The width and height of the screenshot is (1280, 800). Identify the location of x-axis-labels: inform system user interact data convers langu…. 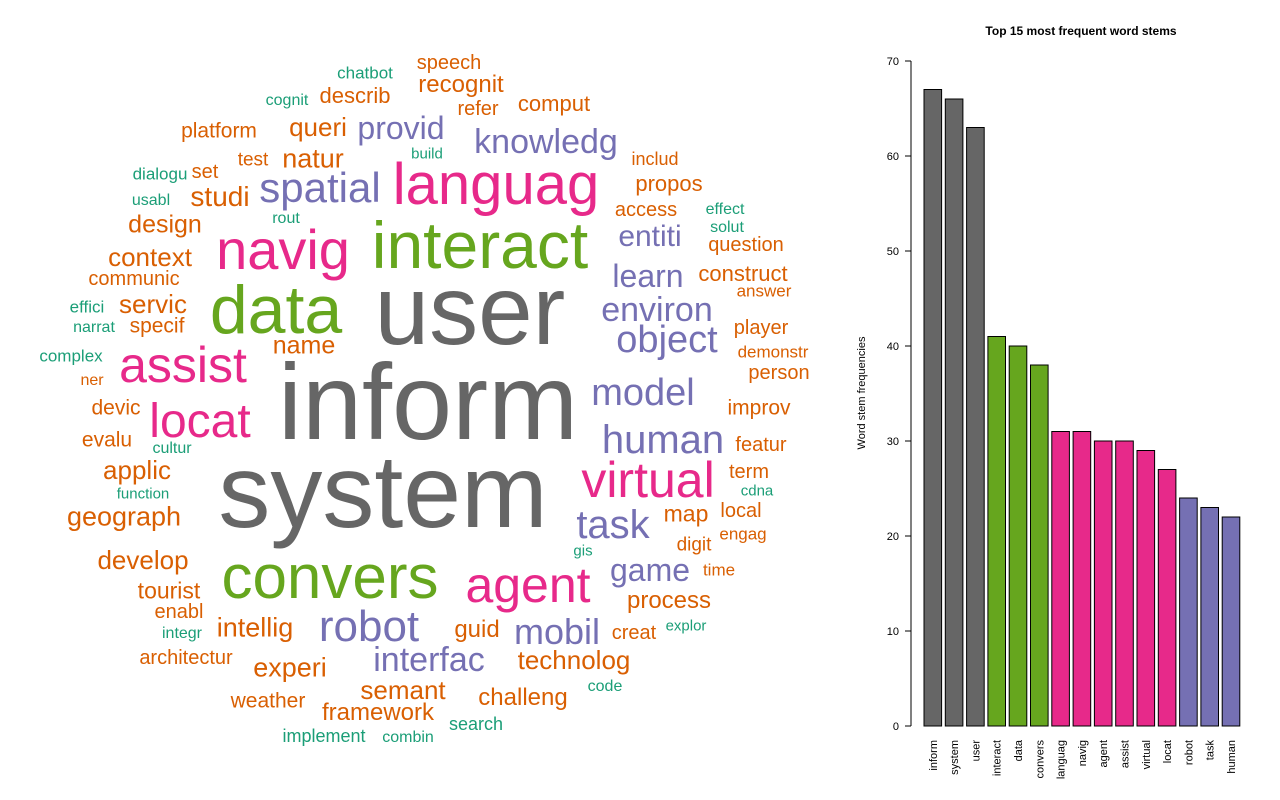
(1083, 759).